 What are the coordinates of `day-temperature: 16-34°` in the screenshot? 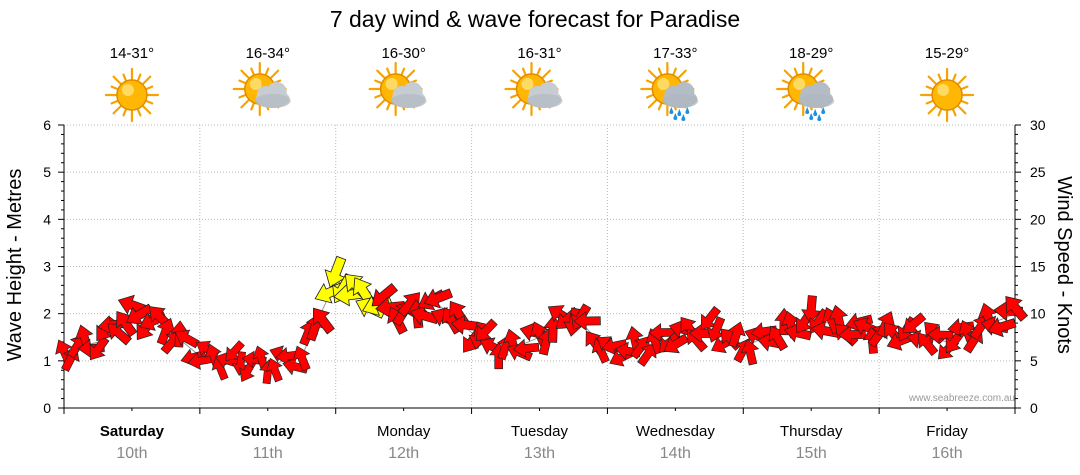 It's located at (268, 53).